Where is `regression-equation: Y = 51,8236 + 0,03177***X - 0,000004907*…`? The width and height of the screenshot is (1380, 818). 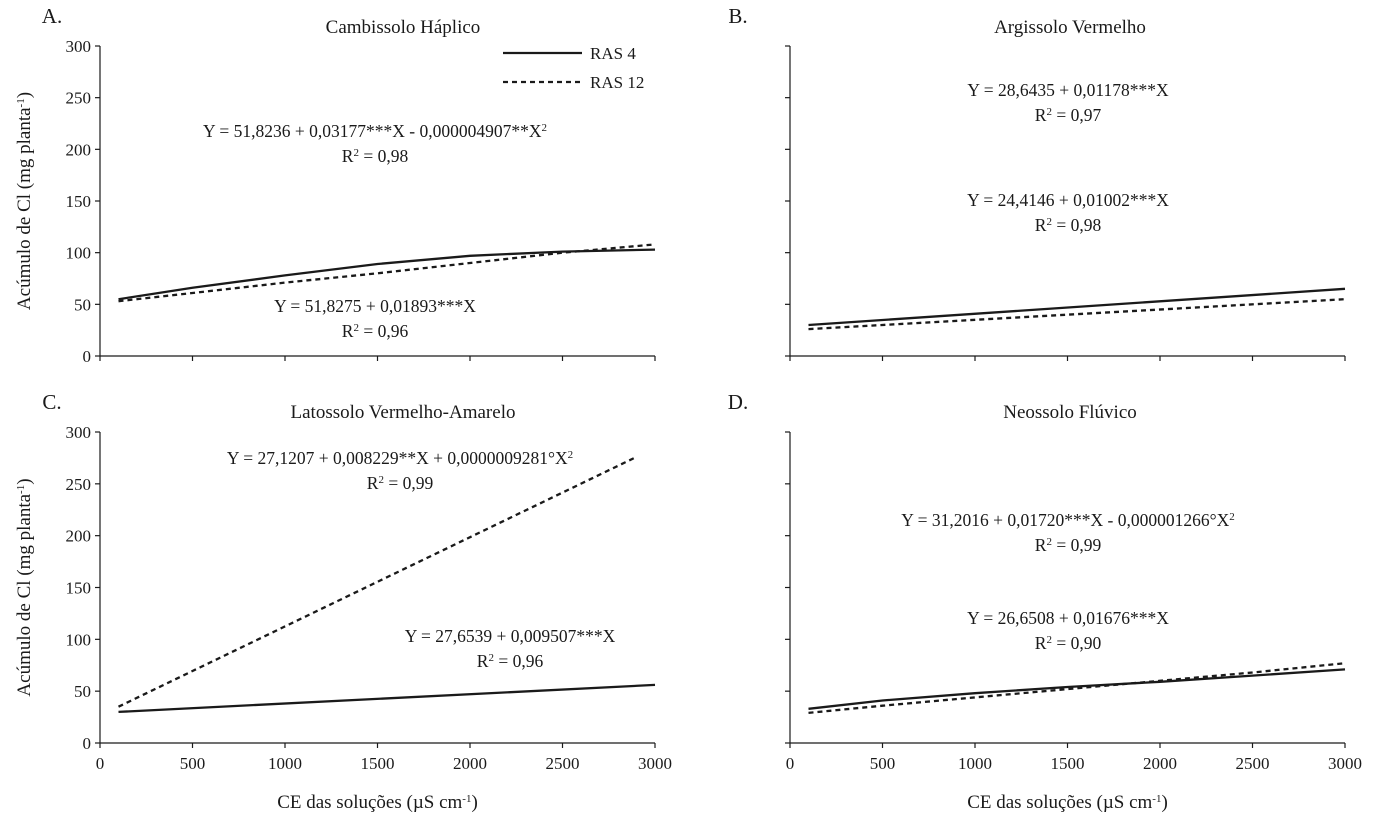
regression-equation: Y = 51,8236 + 0,03177***X - 0,000004907*… is located at coordinates (375, 131).